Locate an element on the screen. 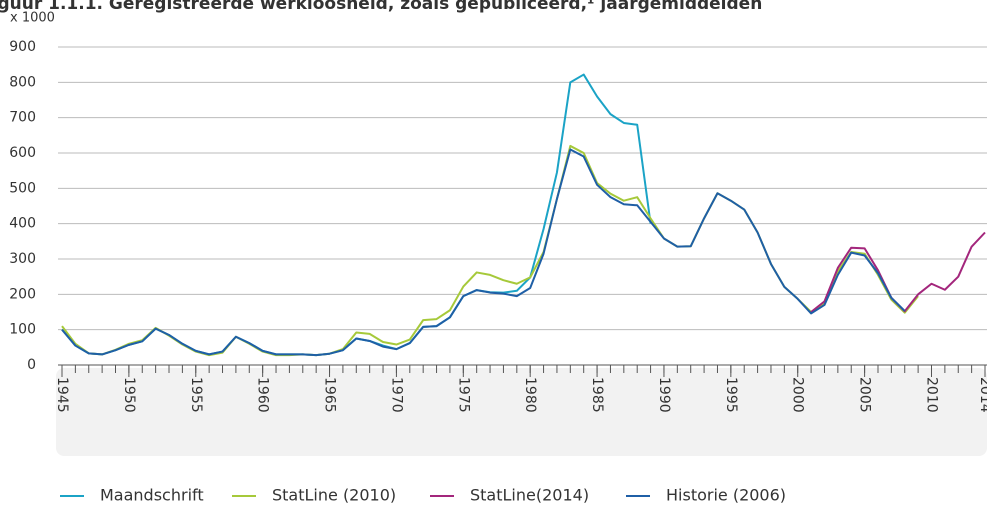 This screenshot has width=987, height=506. x-tick-label: 1965 is located at coordinates (330, 395).